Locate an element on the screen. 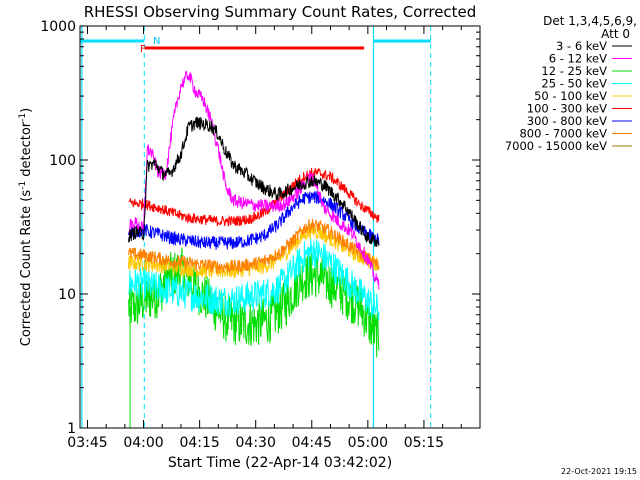 This screenshot has width=640, height=480. flag-f-label: F is located at coordinates (143, 49).